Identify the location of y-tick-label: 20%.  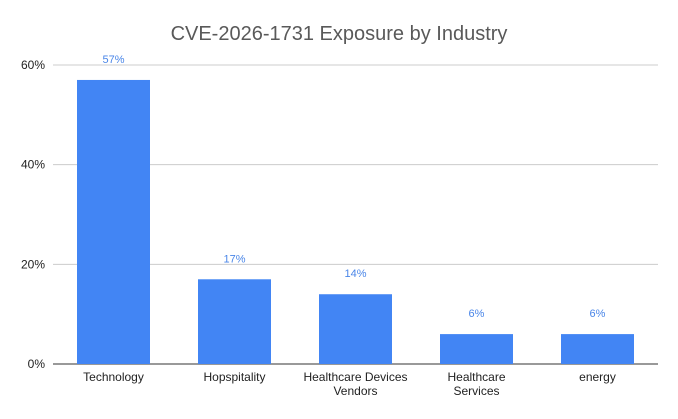
(33, 264).